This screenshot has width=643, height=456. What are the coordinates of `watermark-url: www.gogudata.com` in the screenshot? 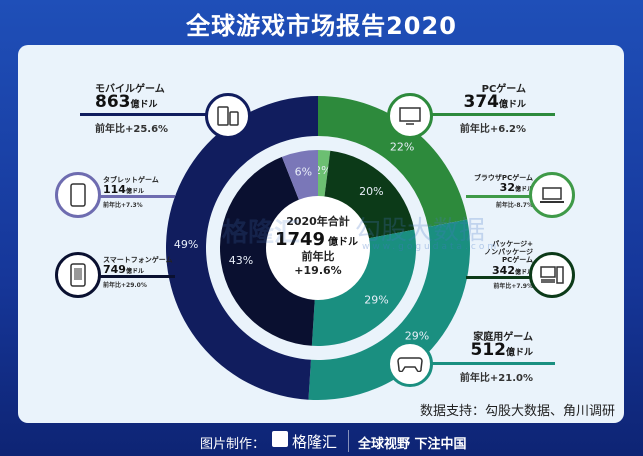 It's located at (431, 247).